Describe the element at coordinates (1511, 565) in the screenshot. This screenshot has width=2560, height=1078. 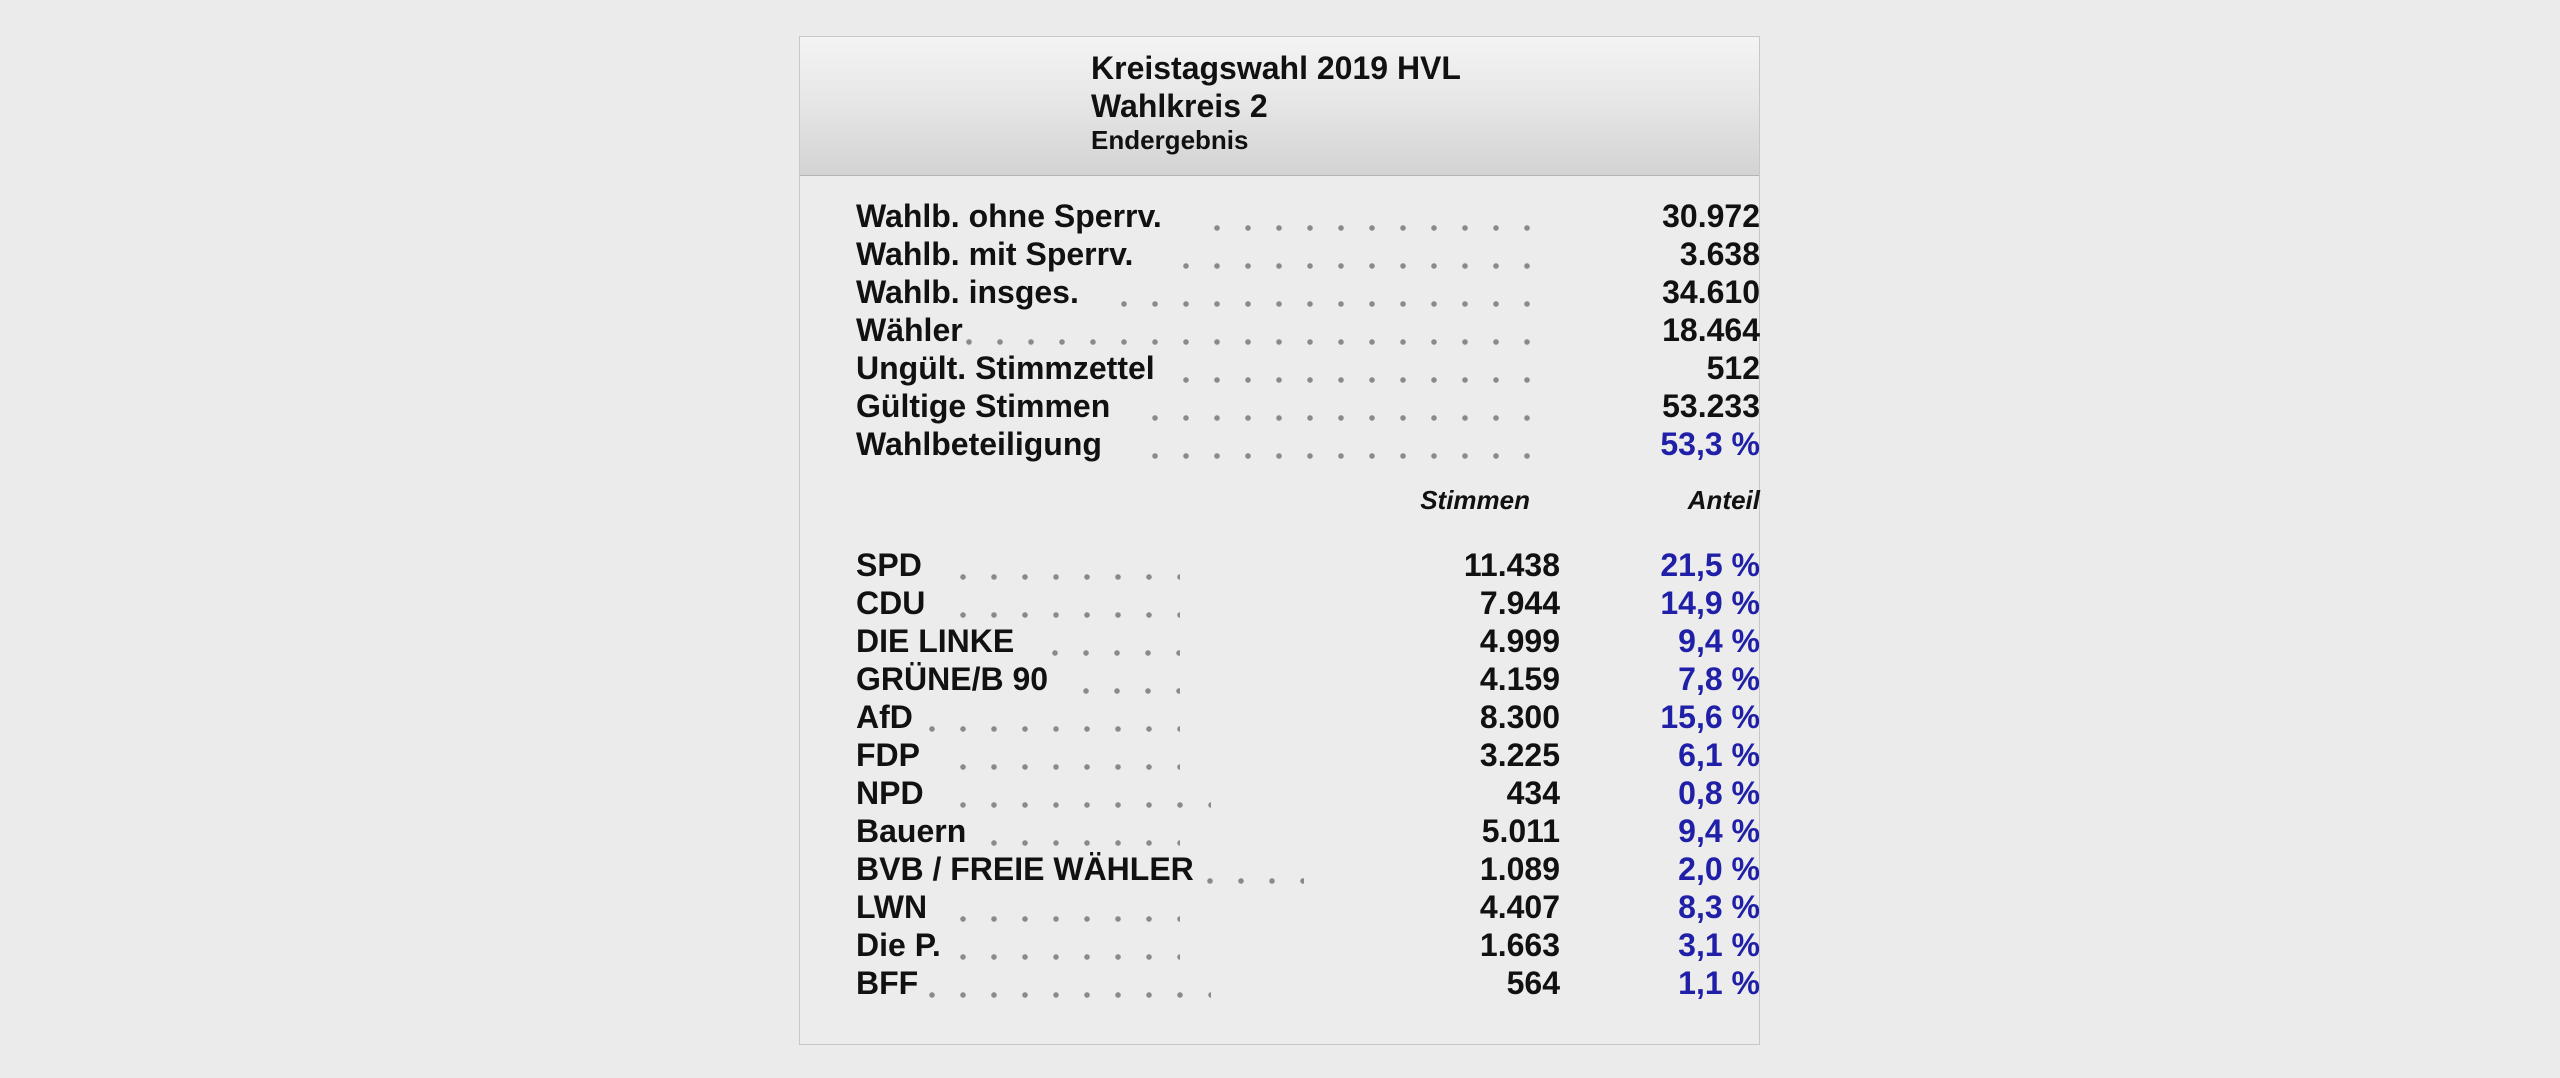
I see `party-votes: 11.438` at that location.